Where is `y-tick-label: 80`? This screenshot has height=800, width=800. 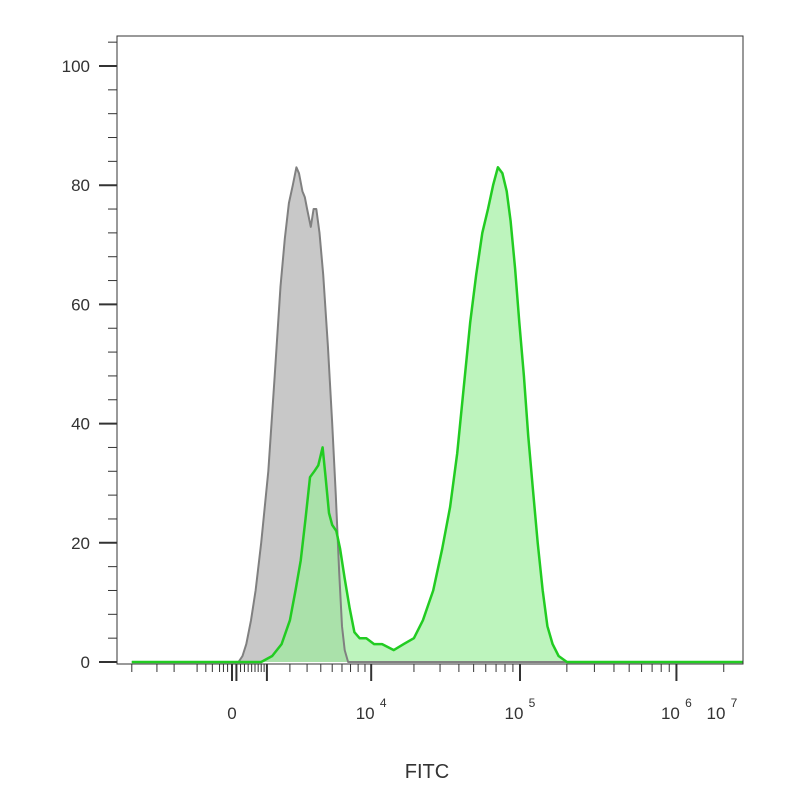
y-tick-label: 80 is located at coordinates (80, 185).